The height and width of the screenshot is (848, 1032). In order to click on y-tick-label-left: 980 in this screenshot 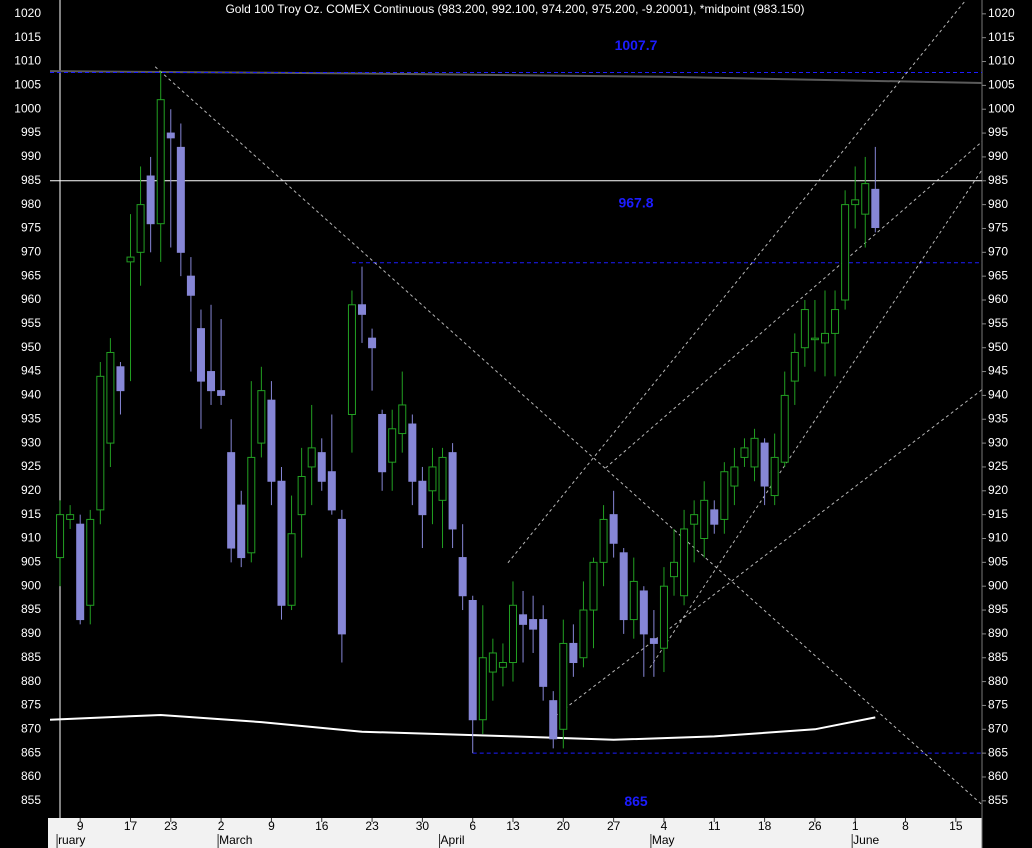, I will do `click(31, 204)`.